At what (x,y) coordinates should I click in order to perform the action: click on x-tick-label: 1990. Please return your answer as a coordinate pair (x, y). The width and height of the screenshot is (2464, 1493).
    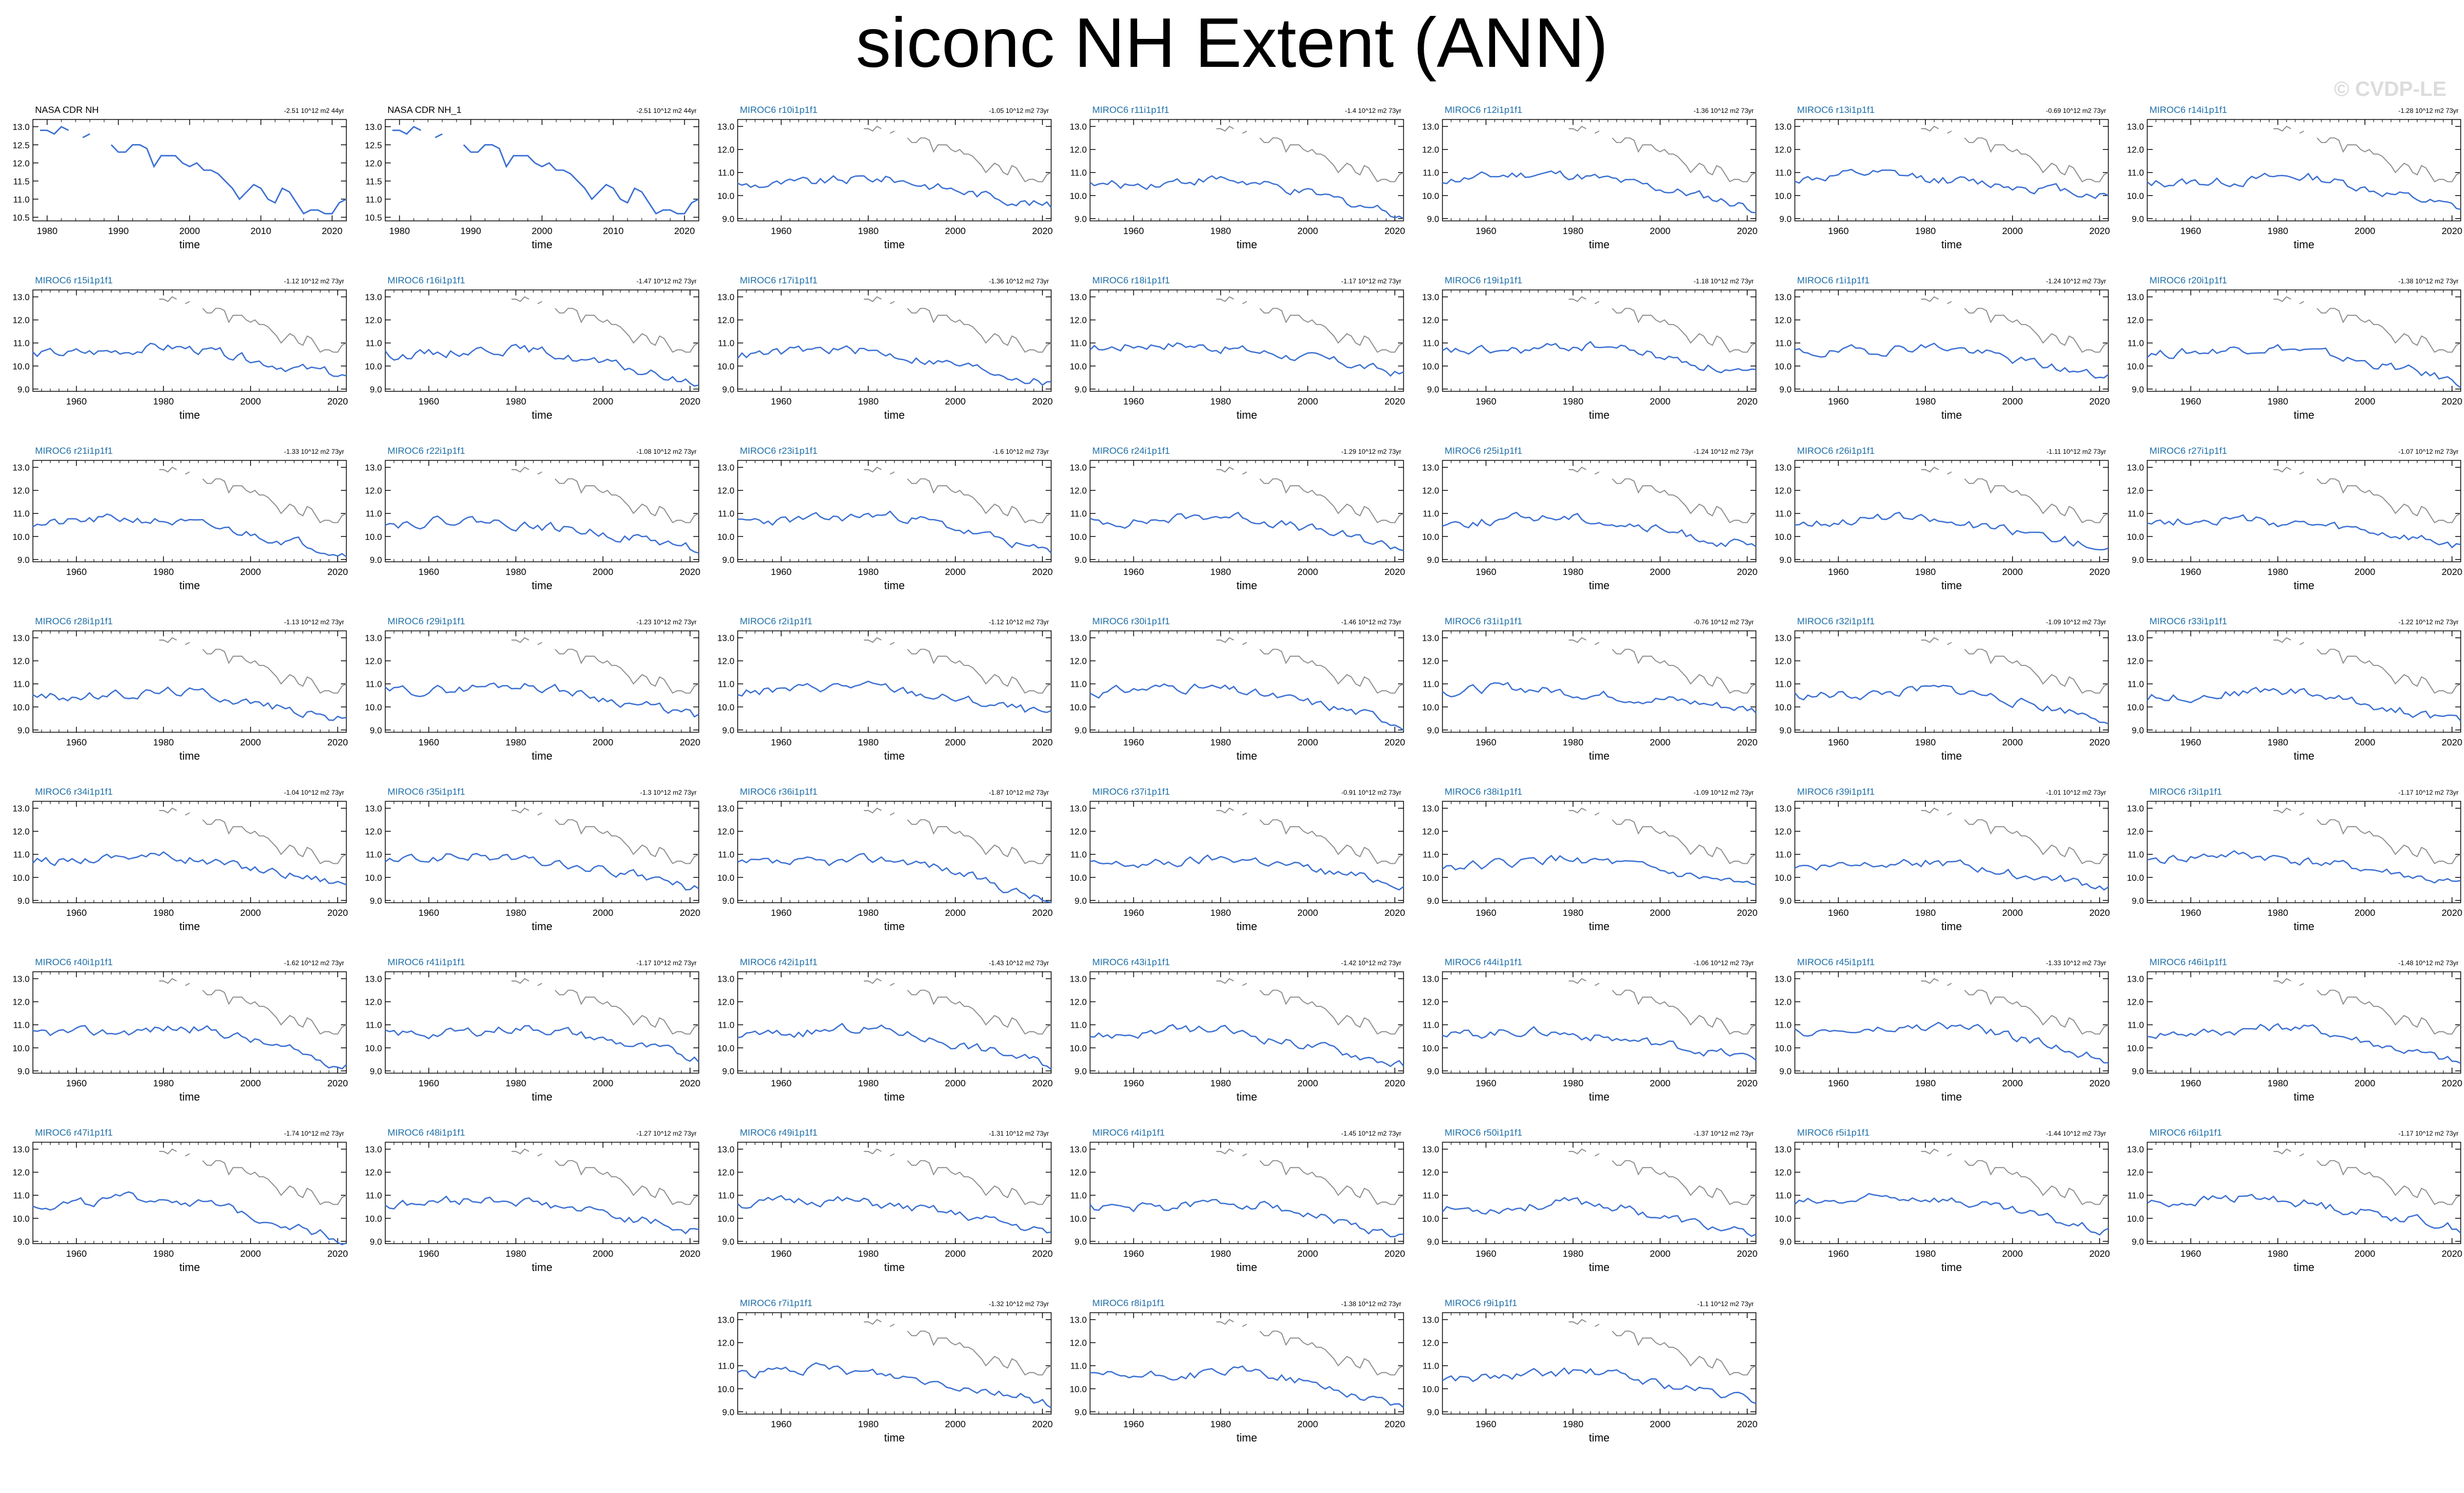
    Looking at the image, I should click on (118, 231).